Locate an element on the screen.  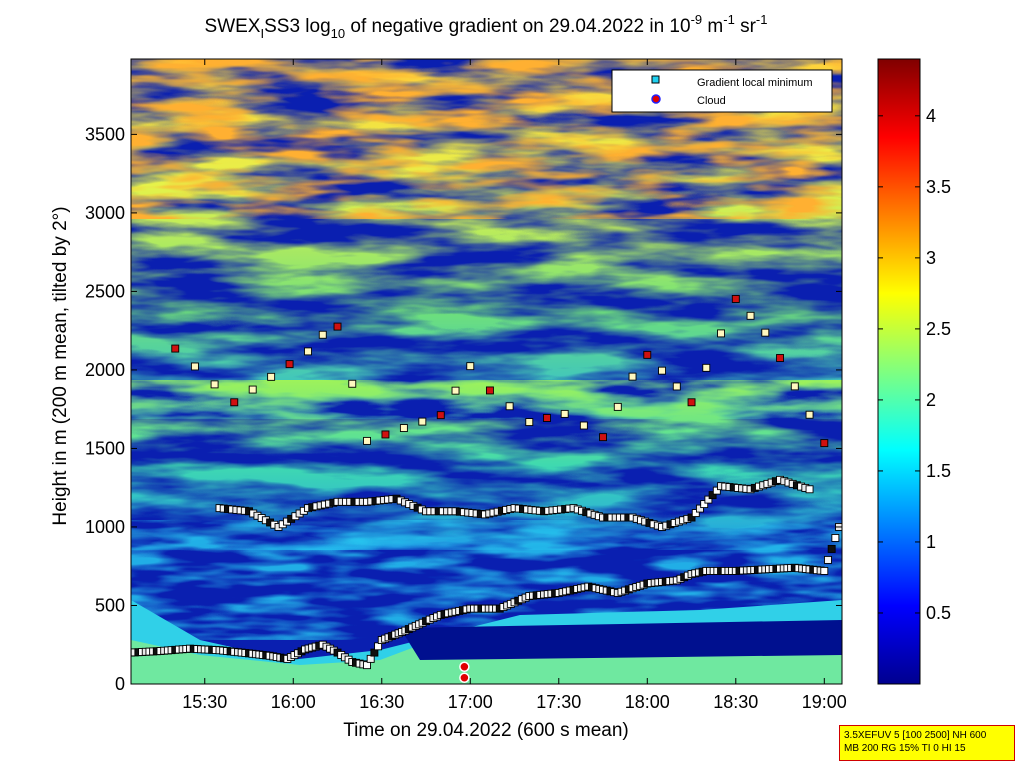
colorbar-tick-label: 2 is located at coordinates (931, 400).